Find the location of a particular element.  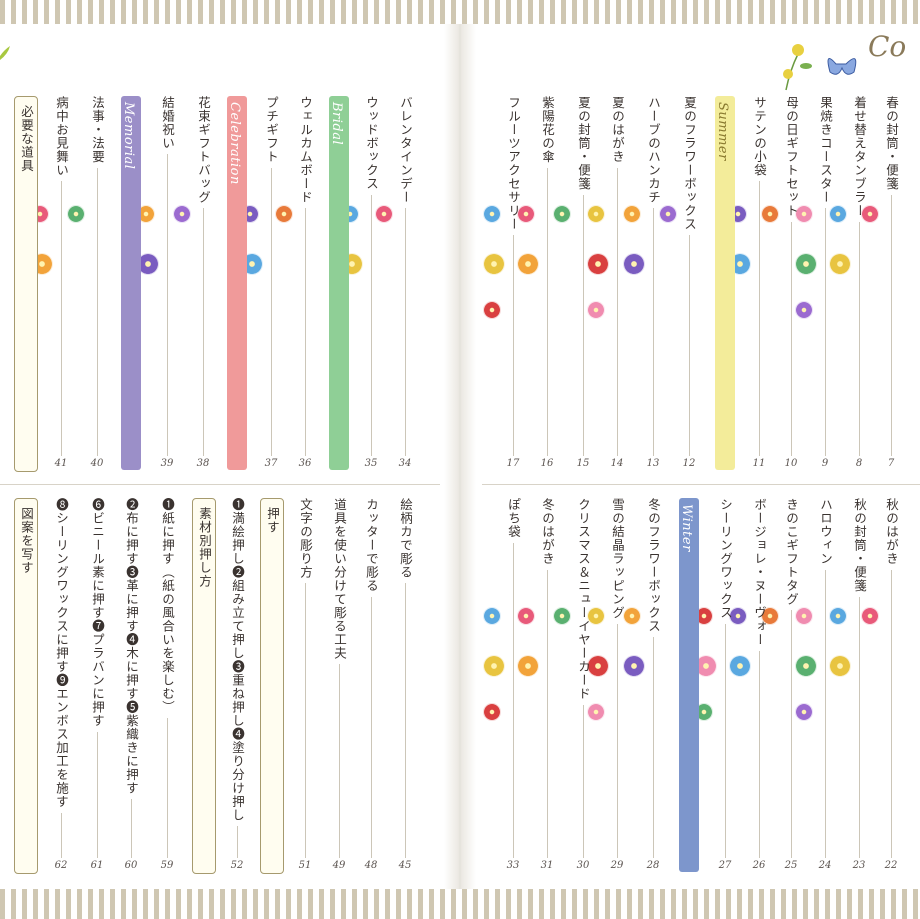

toc-entry: カッターで彫る 48 is located at coordinates (371, 685).